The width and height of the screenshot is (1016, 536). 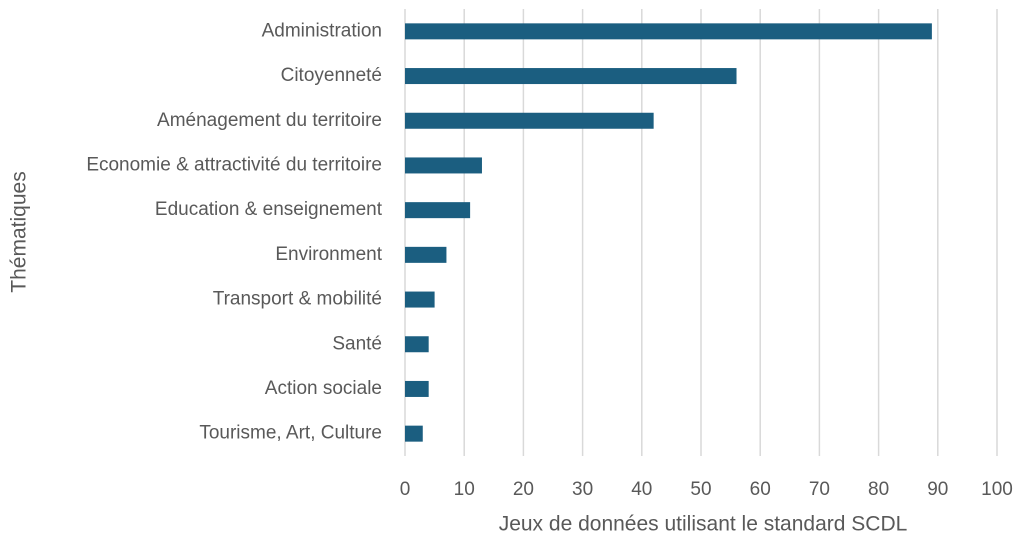 What do you see at coordinates (269, 120) in the screenshot?
I see `y-tick-label: Aménagement du territoire` at bounding box center [269, 120].